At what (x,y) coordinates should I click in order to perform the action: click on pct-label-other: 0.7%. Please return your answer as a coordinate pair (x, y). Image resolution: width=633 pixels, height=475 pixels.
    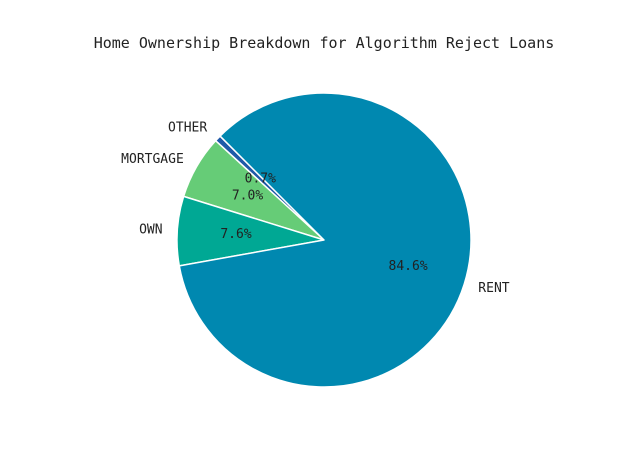
    Looking at the image, I should click on (260, 179).